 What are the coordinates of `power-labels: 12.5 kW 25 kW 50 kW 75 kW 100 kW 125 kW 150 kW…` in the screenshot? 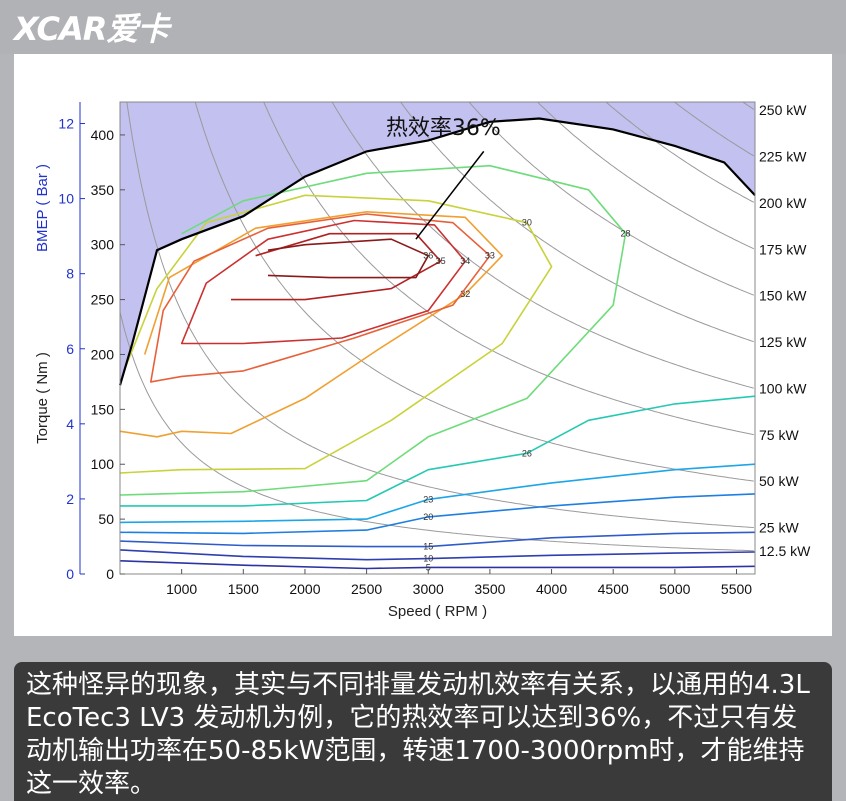 It's located at (785, 330).